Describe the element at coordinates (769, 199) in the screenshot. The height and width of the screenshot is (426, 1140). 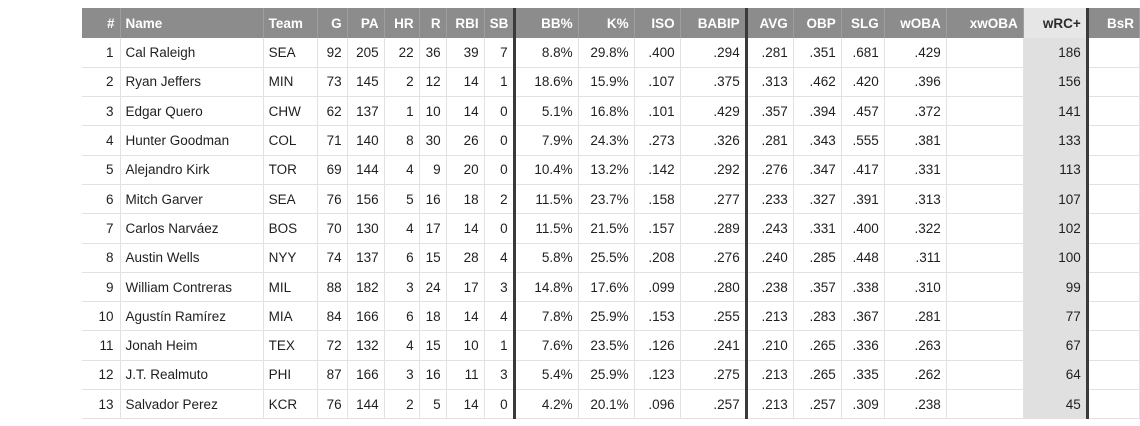
I see `avg-cell: .233` at that location.